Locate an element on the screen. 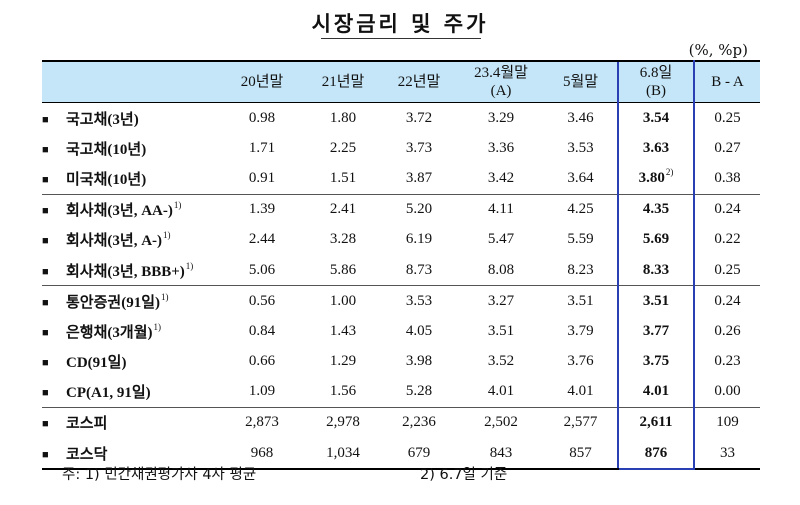  cell-value: 1.56 is located at coordinates (343, 391).